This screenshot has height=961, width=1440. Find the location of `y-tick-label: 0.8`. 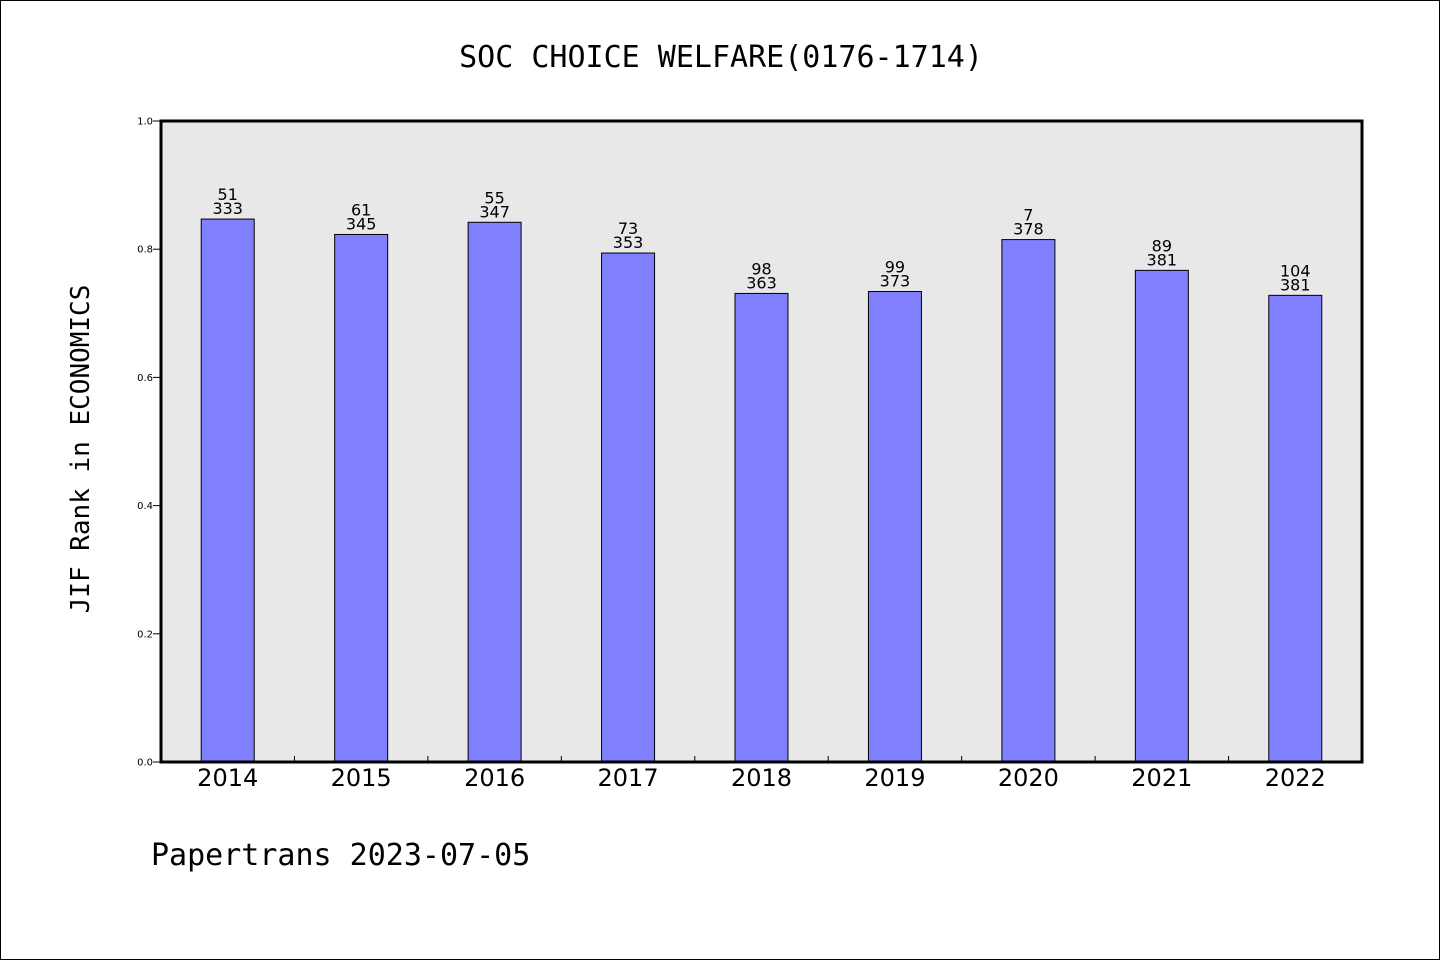

y-tick-label: 0.8 is located at coordinates (145, 250).